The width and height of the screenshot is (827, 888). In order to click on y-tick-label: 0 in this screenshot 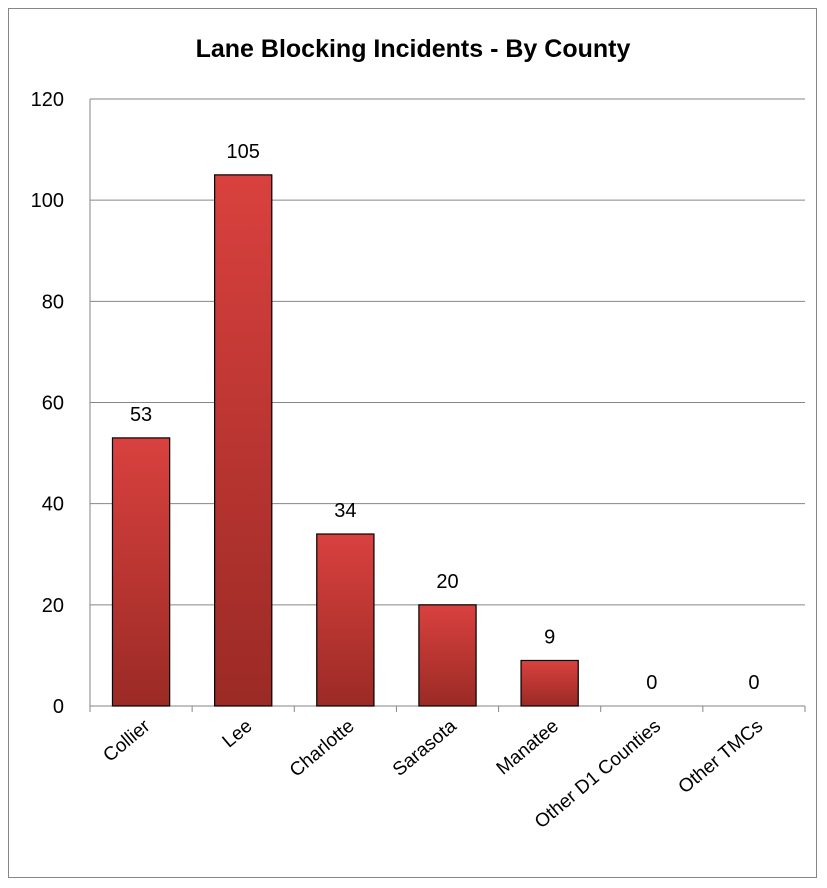, I will do `click(58, 707)`.